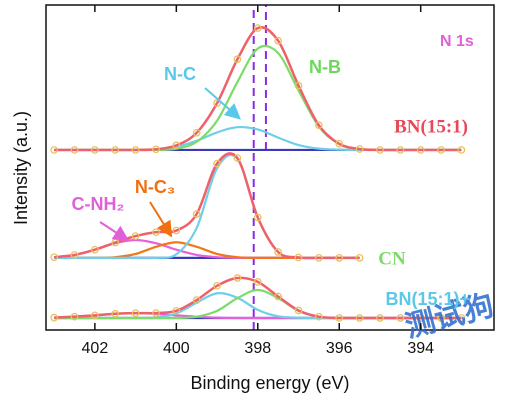 This screenshot has width=518, height=413. Describe the element at coordinates (98, 204) in the screenshot. I see `series-label: C-NH₂` at that location.